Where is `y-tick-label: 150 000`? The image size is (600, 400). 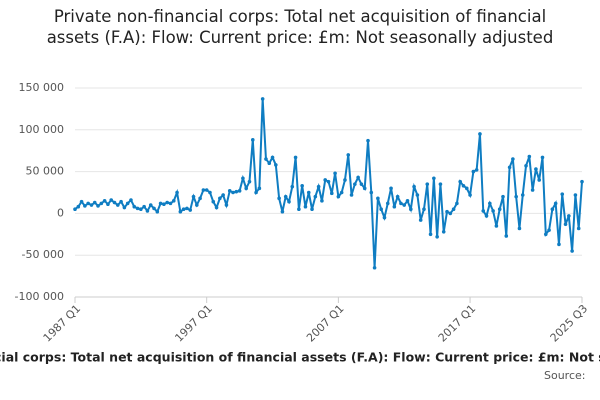 y-tick-label: 150 000 is located at coordinates (42, 87).